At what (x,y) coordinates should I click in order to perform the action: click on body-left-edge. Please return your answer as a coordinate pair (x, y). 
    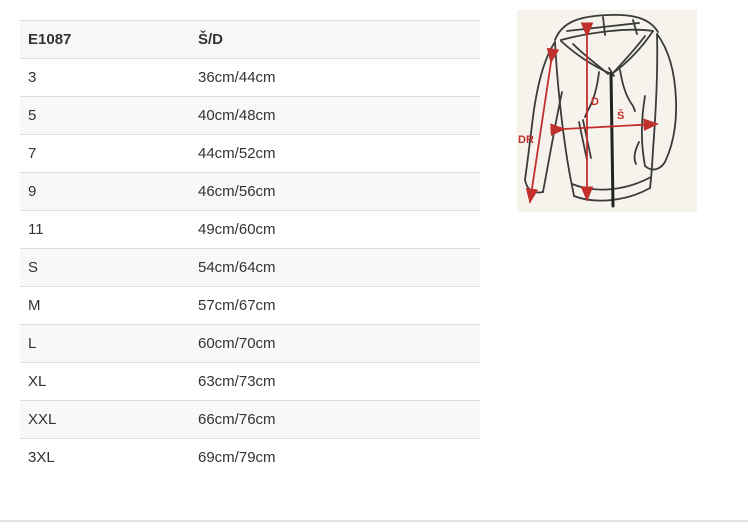
    Looking at the image, I should click on (564, 119).